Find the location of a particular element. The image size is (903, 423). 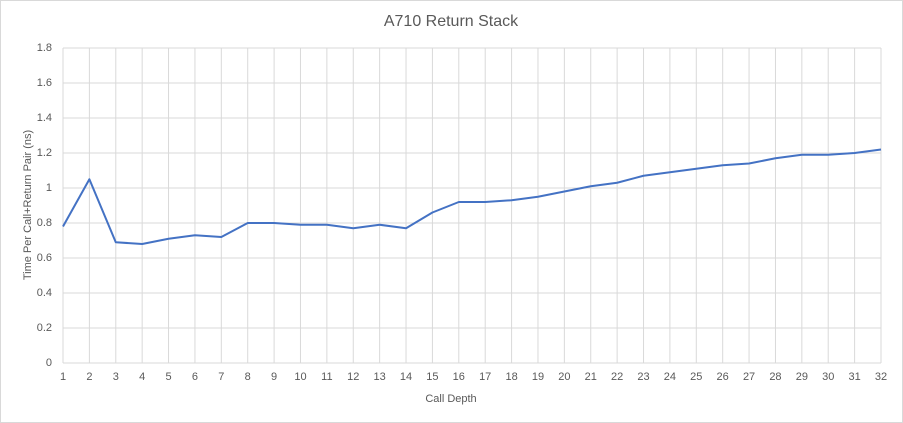

x-tick-label: 31 is located at coordinates (854, 377).